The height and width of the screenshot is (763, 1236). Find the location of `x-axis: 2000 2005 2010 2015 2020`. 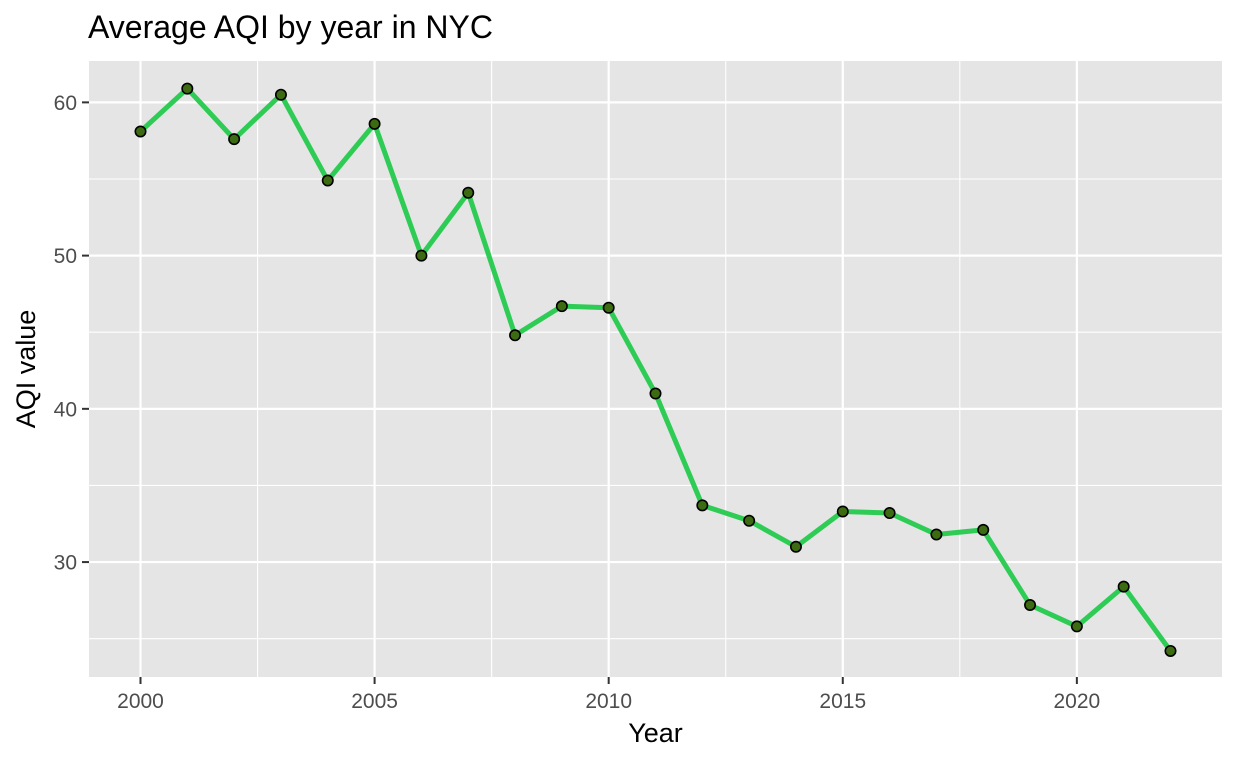

x-axis: 2000 2005 2010 2015 2020 is located at coordinates (608, 695).